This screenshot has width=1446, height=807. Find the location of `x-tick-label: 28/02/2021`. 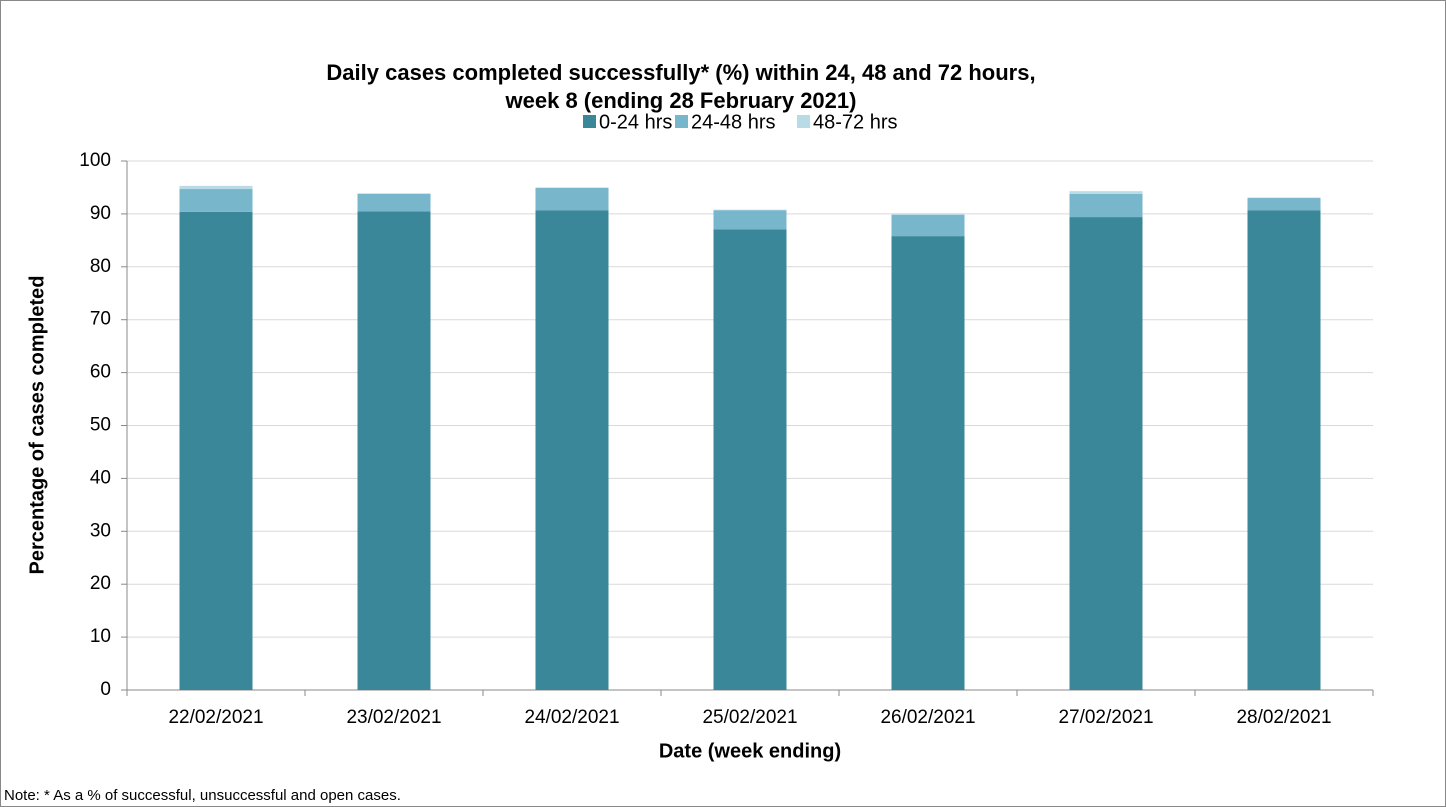

x-tick-label: 28/02/2021 is located at coordinates (1283, 717).